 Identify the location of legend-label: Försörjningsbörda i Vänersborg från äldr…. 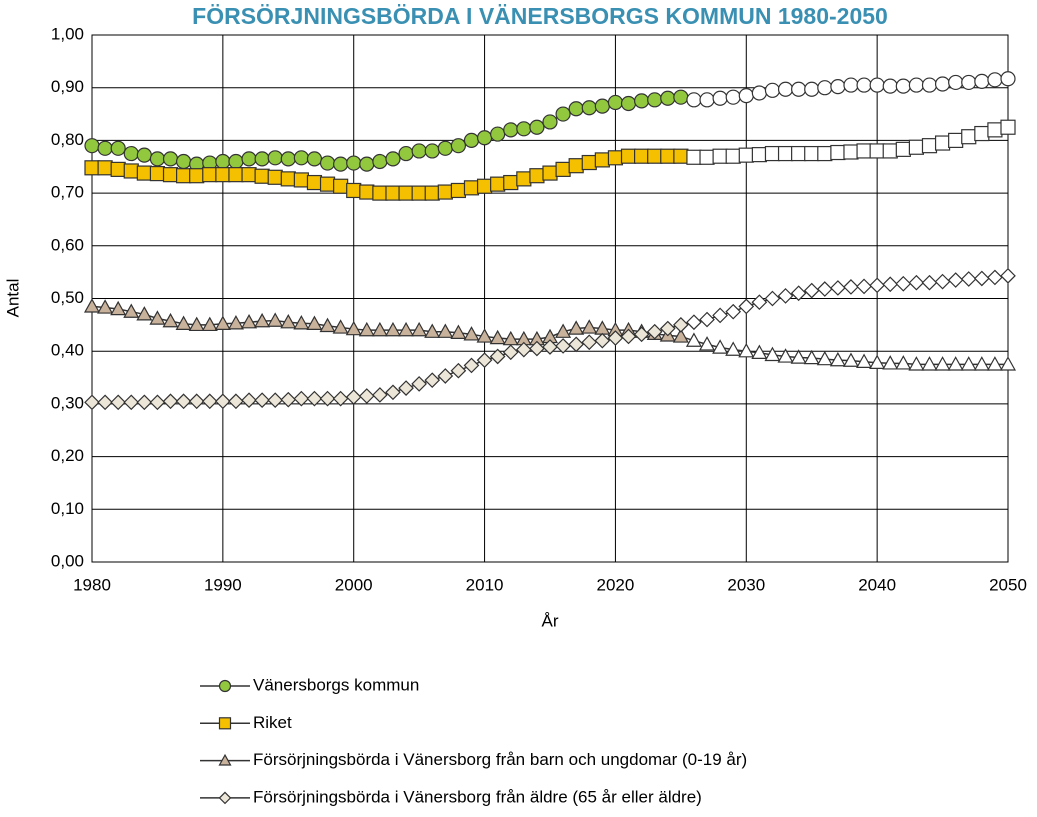
(477, 796).